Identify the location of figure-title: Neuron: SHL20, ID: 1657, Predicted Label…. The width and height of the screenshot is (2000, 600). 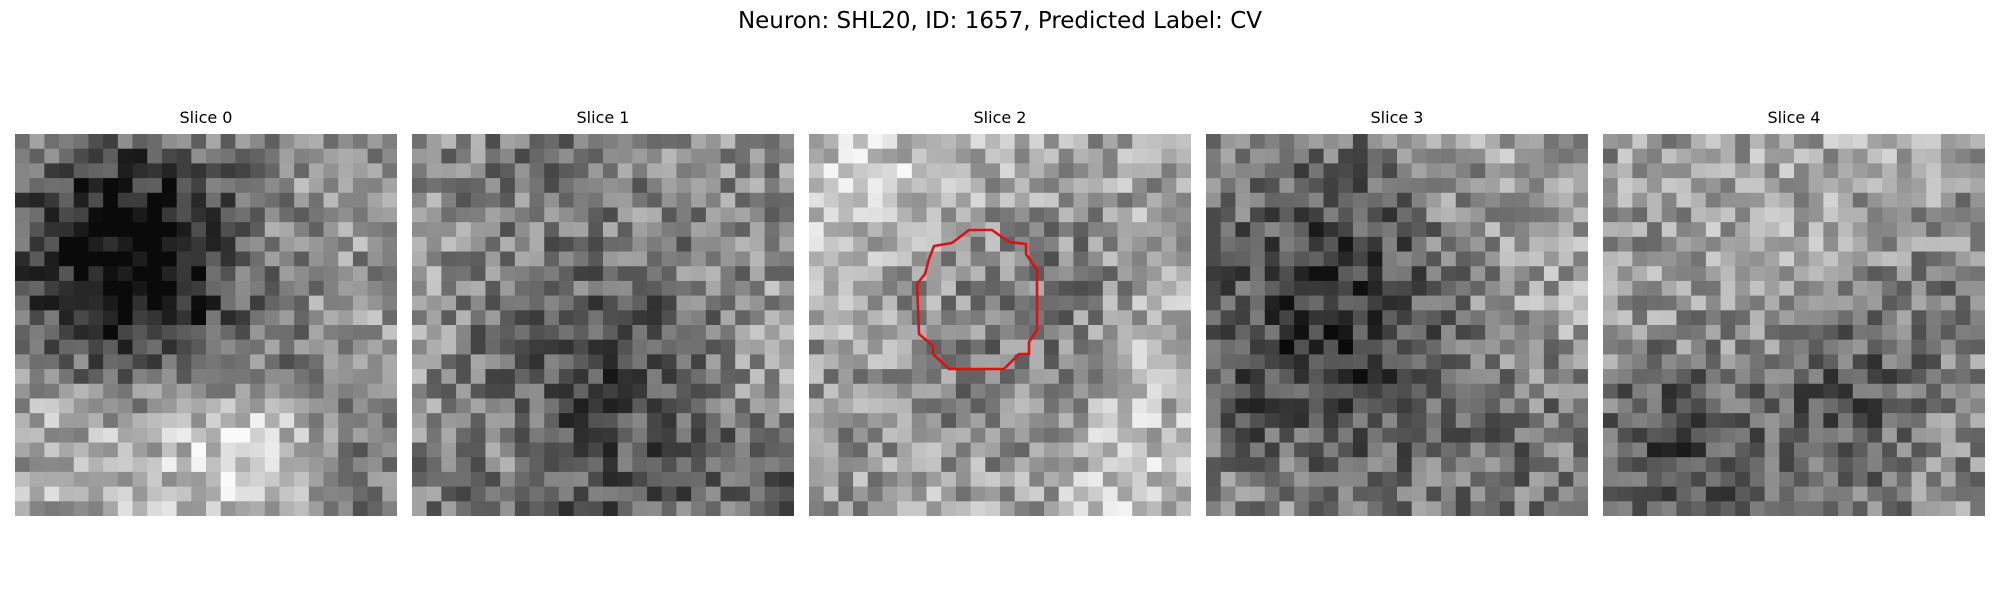
(1000, 21).